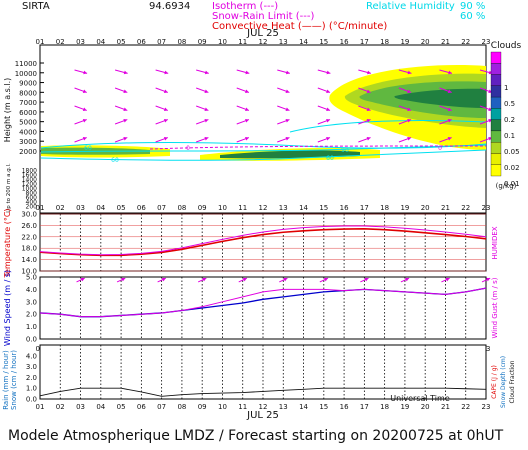  What do you see at coordinates (29, 175) in the screenshot?
I see `low-height-tick-label: 1600` at bounding box center [29, 175].